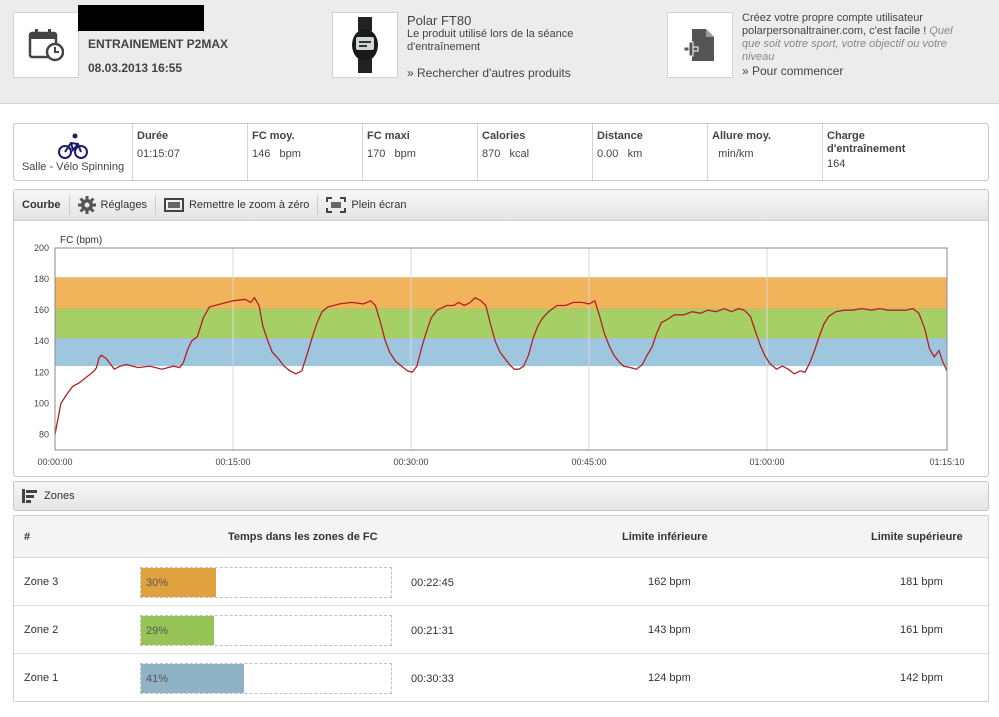 The width and height of the screenshot is (999, 717). Describe the element at coordinates (177, 630) in the screenshot. I see `zone-bar-fill: 29%` at that location.